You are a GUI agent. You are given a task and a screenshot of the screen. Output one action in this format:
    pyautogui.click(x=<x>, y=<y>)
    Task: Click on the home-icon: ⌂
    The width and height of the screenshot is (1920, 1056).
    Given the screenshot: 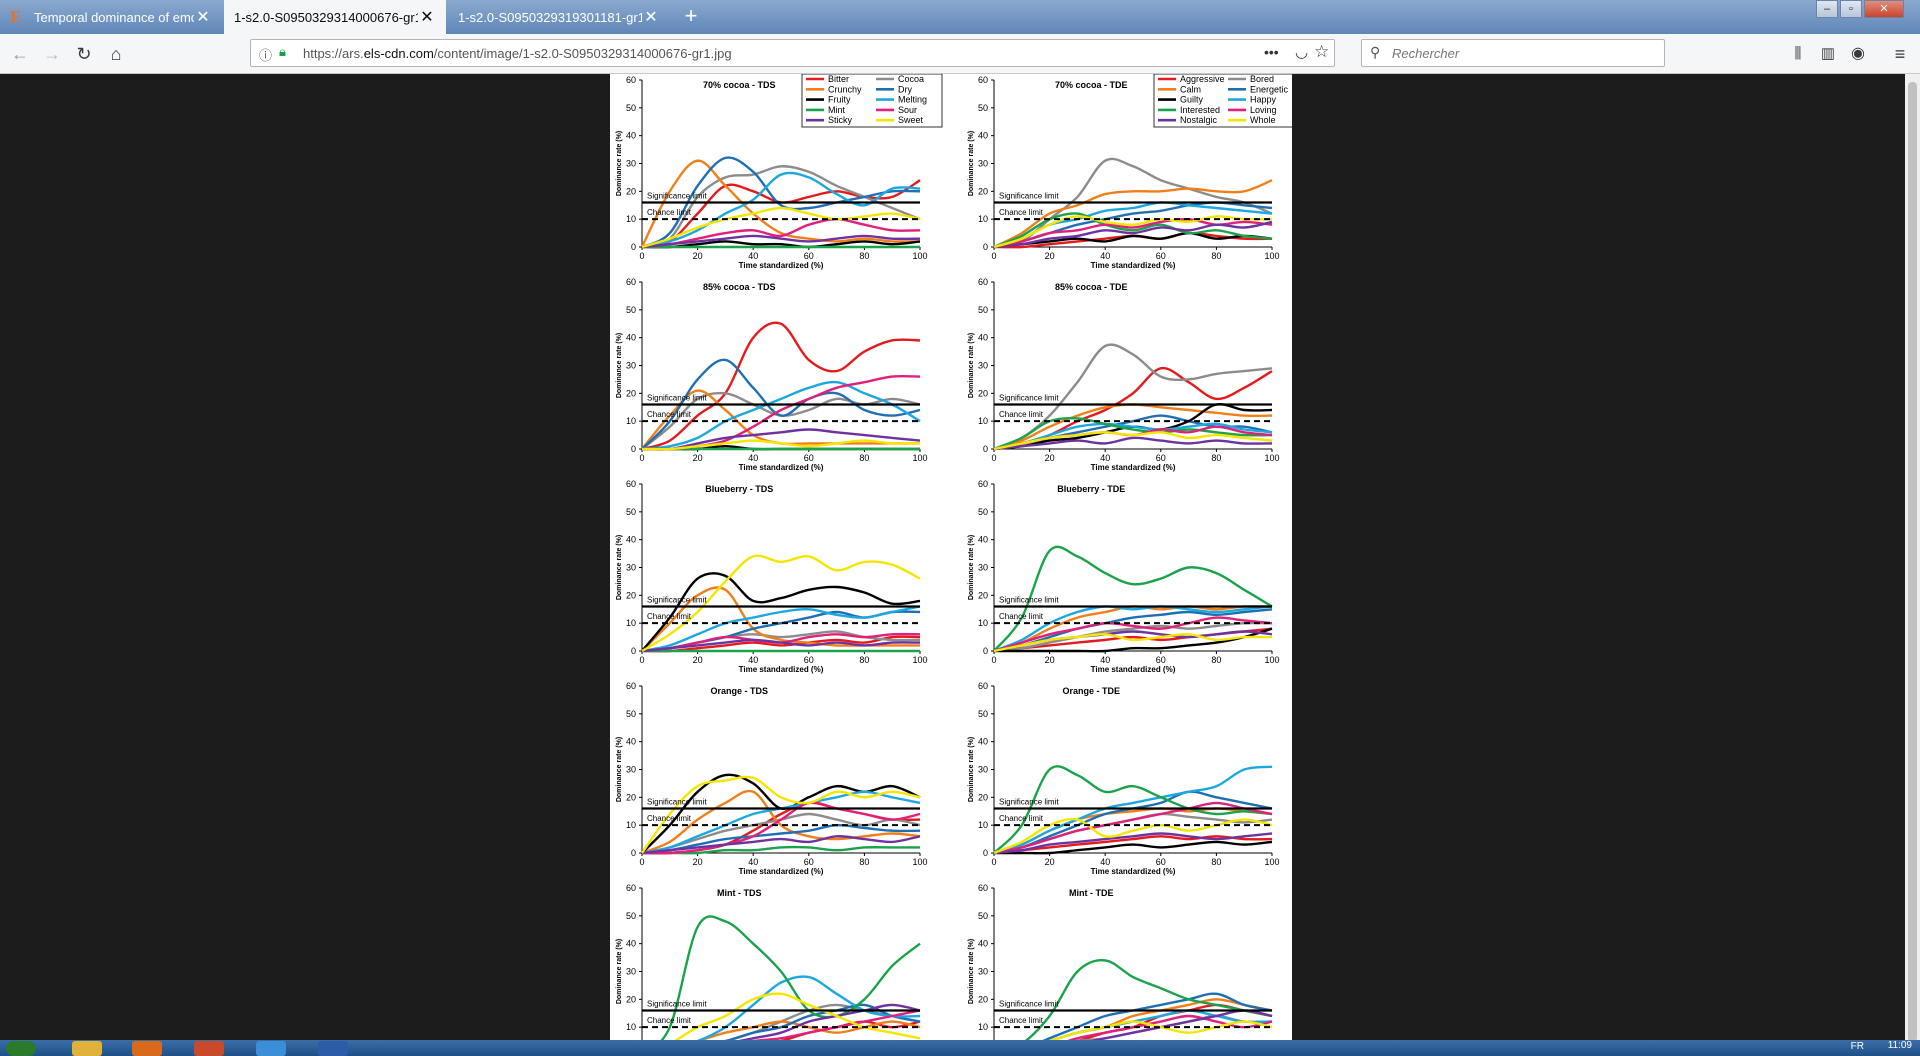 What is the action you would take?
    pyautogui.click(x=116, y=54)
    